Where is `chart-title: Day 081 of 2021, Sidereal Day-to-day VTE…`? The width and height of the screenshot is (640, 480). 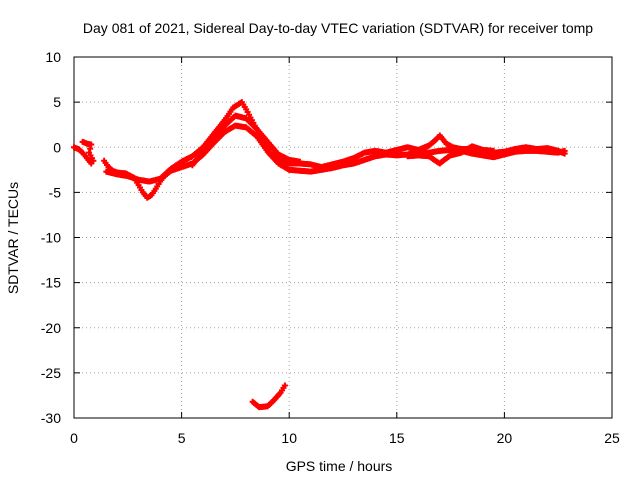
chart-title: Day 081 of 2021, Sidereal Day-to-day VTE… is located at coordinates (338, 28).